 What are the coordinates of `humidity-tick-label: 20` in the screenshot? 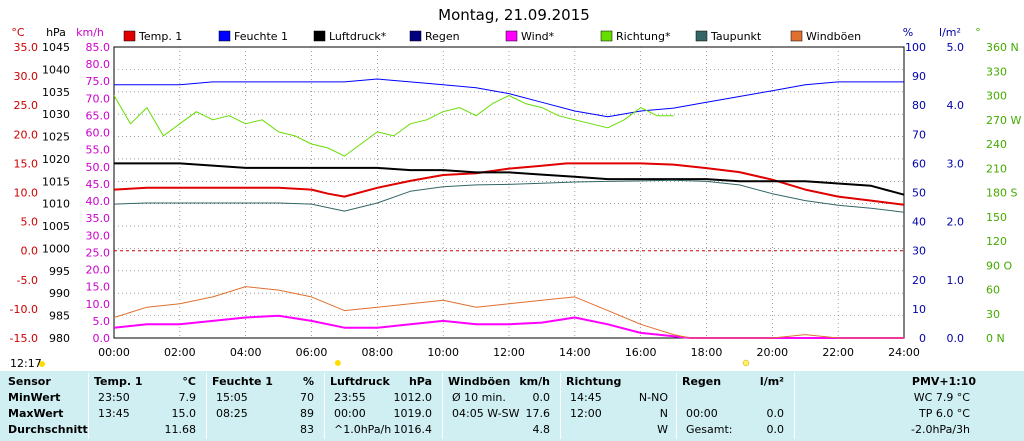 It's located at (919, 280).